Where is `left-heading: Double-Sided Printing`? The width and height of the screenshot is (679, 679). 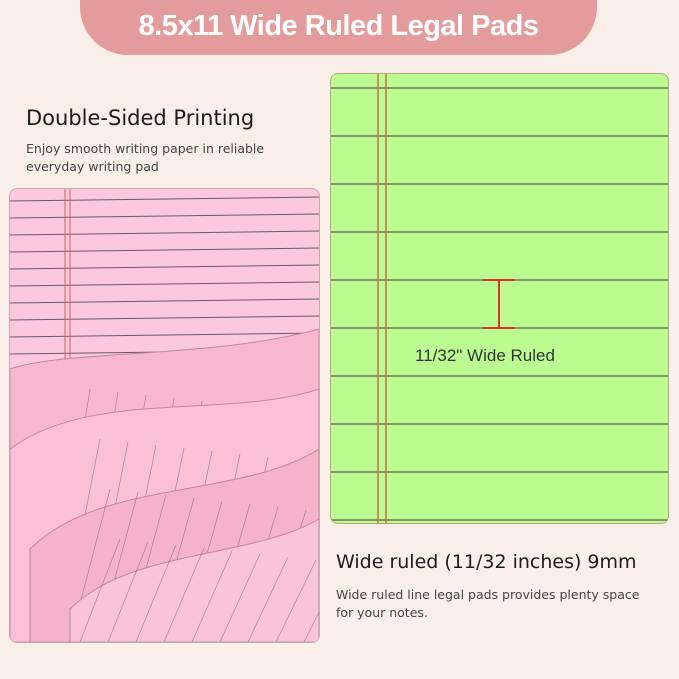
left-heading: Double-Sided Printing is located at coordinates (140, 118).